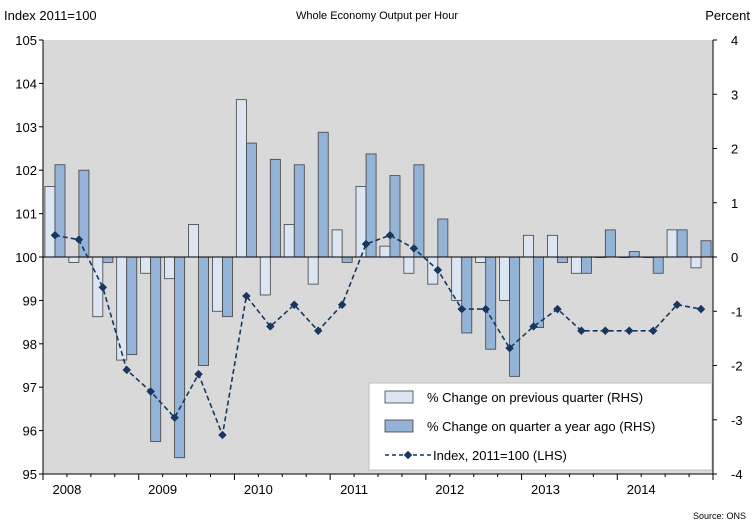  What do you see at coordinates (66, 489) in the screenshot?
I see `x-year-label-2008: 2008` at bounding box center [66, 489].